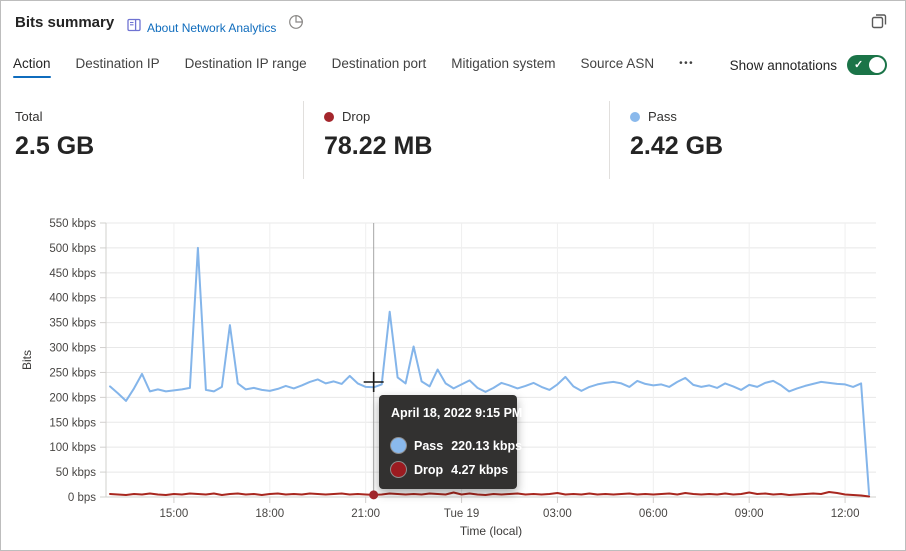 Image resolution: width=906 pixels, height=551 pixels. Describe the element at coordinates (174, 514) in the screenshot. I see `x-tick-label: 15:00` at that location.